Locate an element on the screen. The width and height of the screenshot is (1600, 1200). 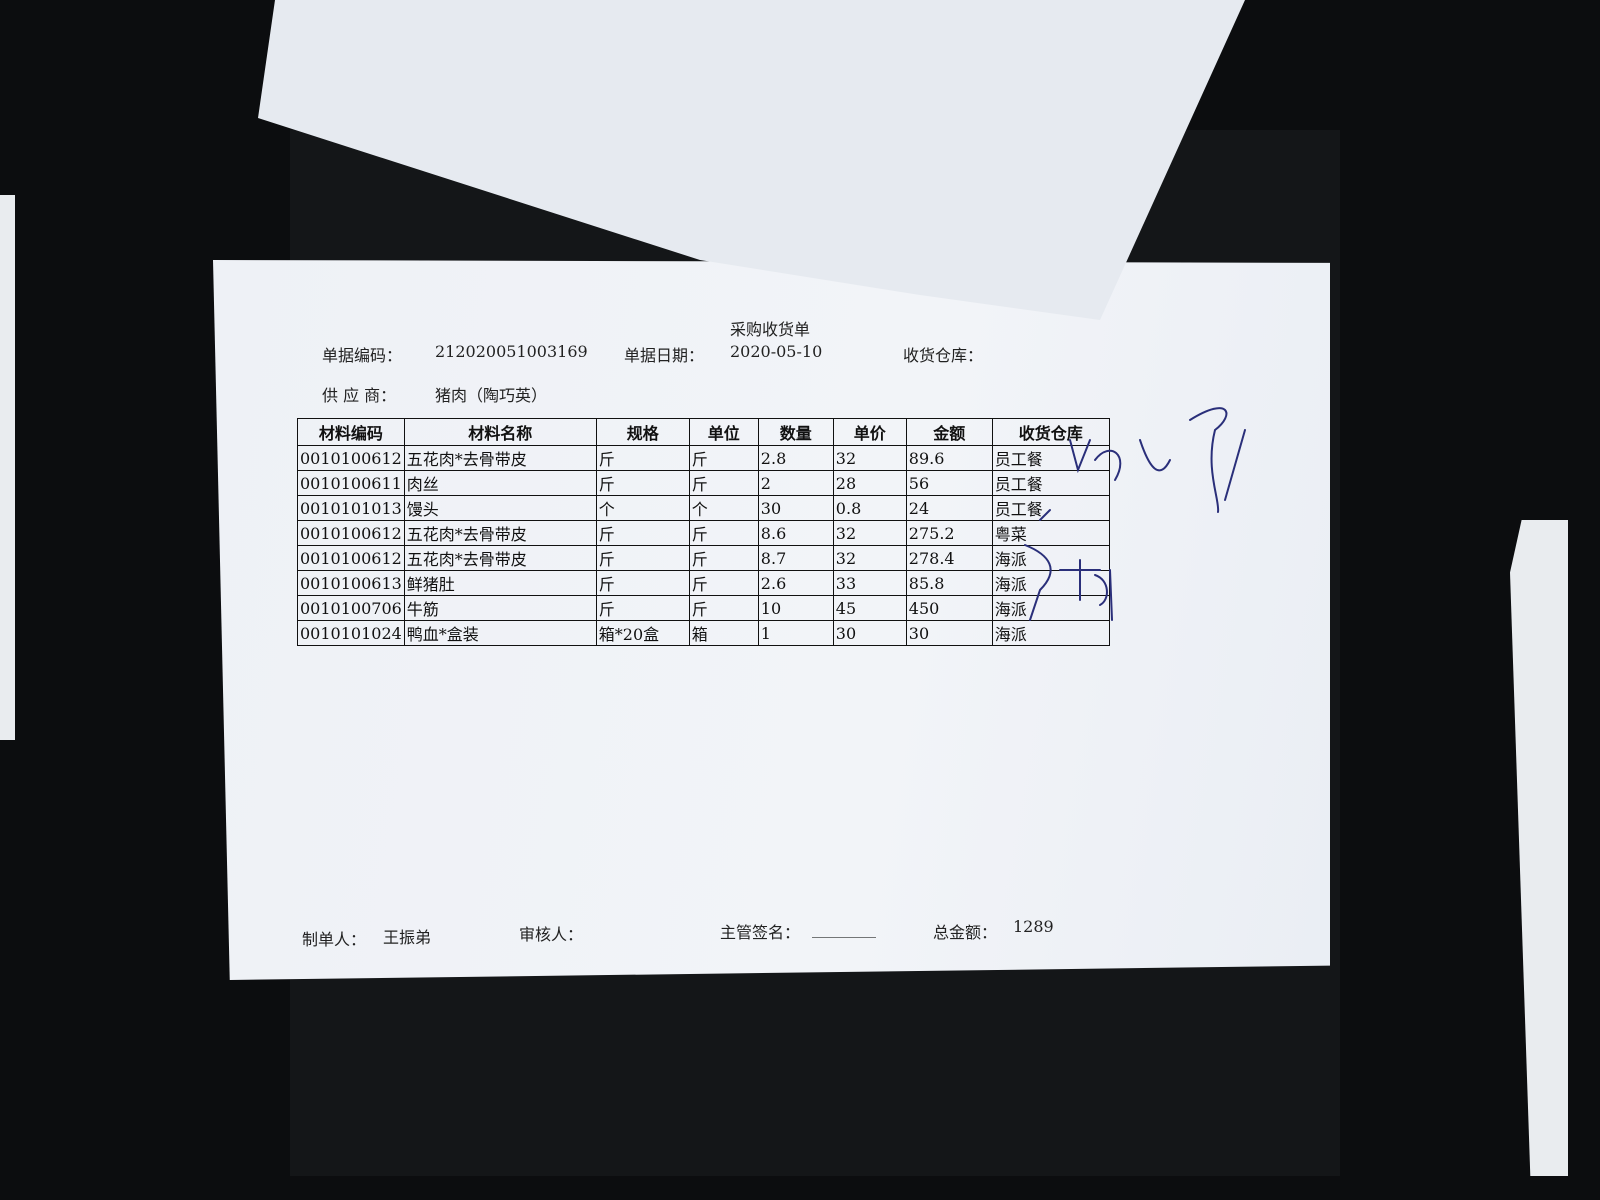
table-cell: 0010100706 is located at coordinates (351, 608).